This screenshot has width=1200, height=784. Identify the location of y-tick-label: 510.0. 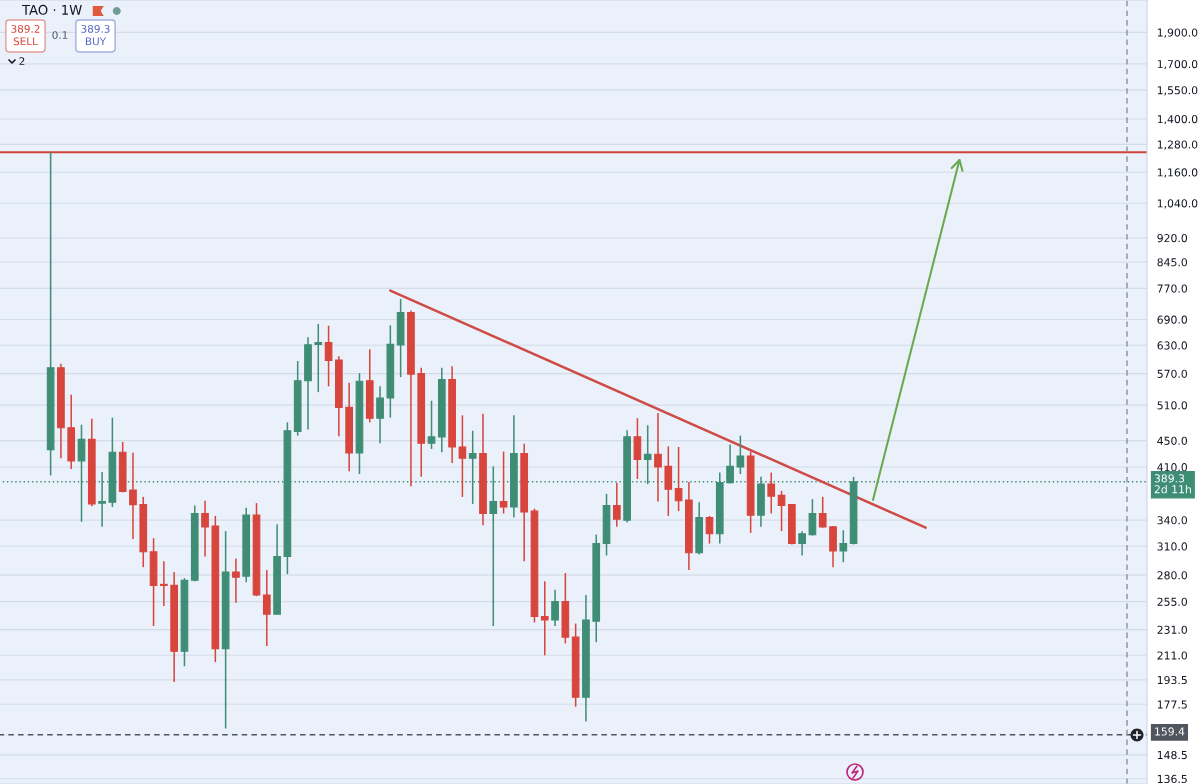
(1172, 405).